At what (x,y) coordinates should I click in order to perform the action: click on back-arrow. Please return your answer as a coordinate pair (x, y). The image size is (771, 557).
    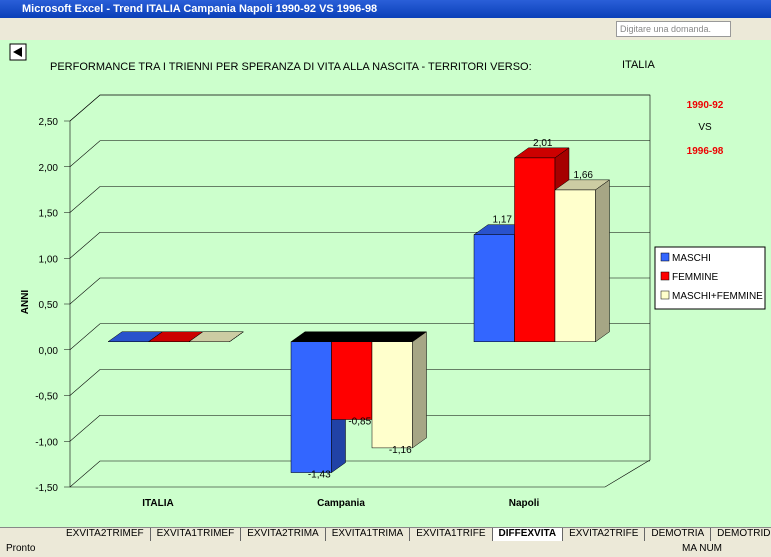
    Looking at the image, I should click on (17, 52).